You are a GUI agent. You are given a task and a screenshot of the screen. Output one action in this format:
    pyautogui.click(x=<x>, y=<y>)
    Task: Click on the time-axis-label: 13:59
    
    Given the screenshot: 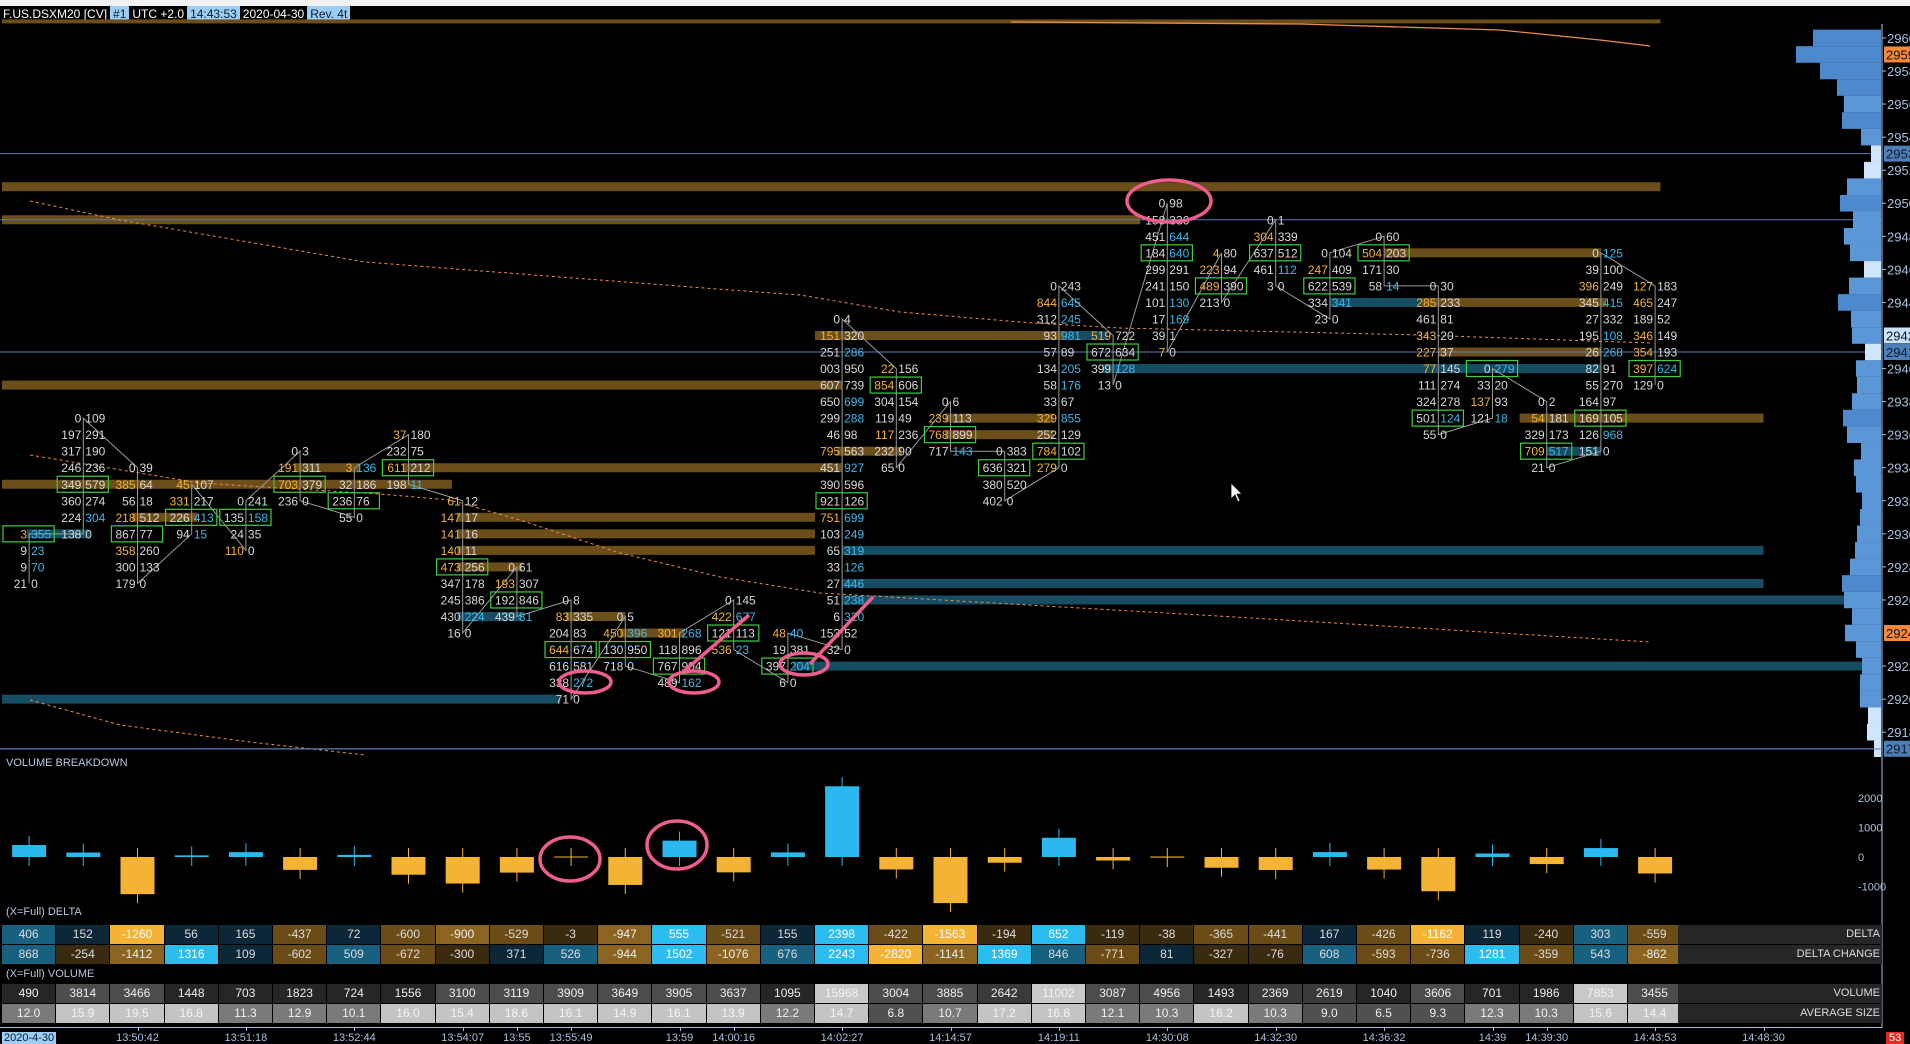 What is the action you would take?
    pyautogui.click(x=679, y=1038)
    